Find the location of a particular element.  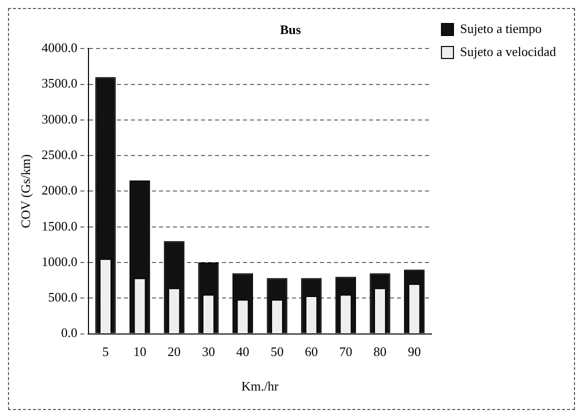

y-tick-label: 3000.0 is located at coordinates (60, 118).